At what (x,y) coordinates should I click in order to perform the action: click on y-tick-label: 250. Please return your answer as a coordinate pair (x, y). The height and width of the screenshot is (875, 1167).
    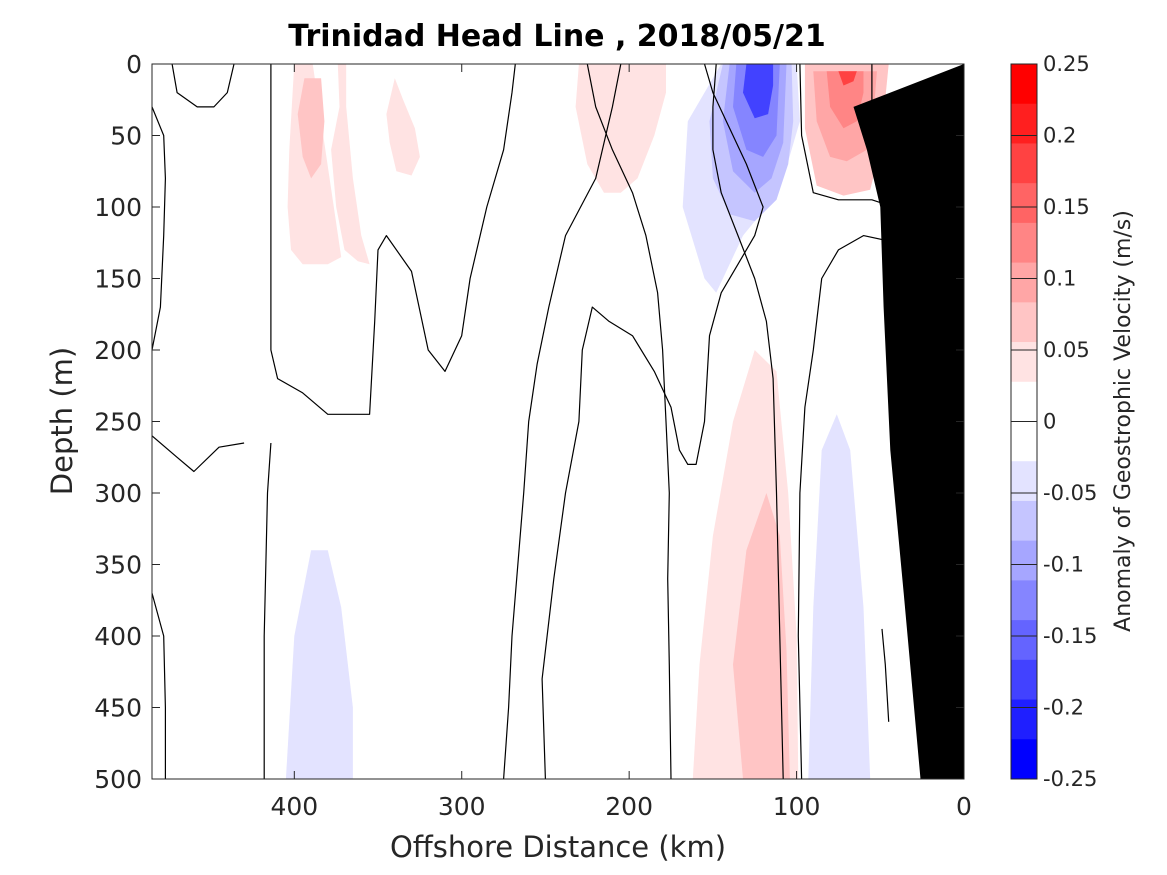
    Looking at the image, I should click on (118, 422).